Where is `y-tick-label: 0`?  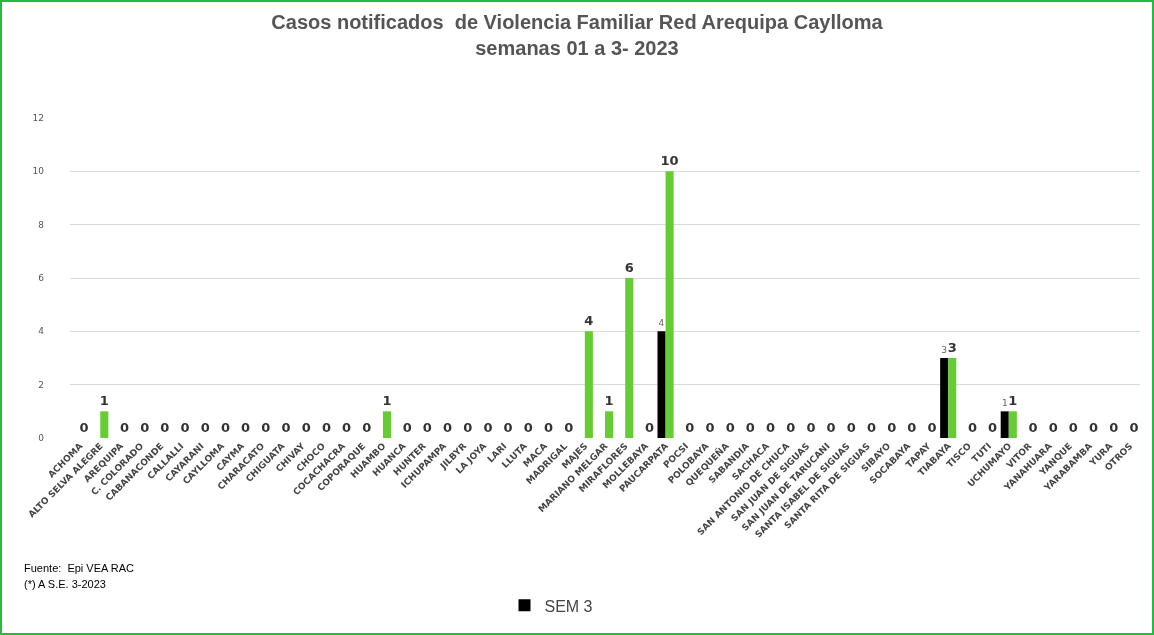 y-tick-label: 0 is located at coordinates (41, 438).